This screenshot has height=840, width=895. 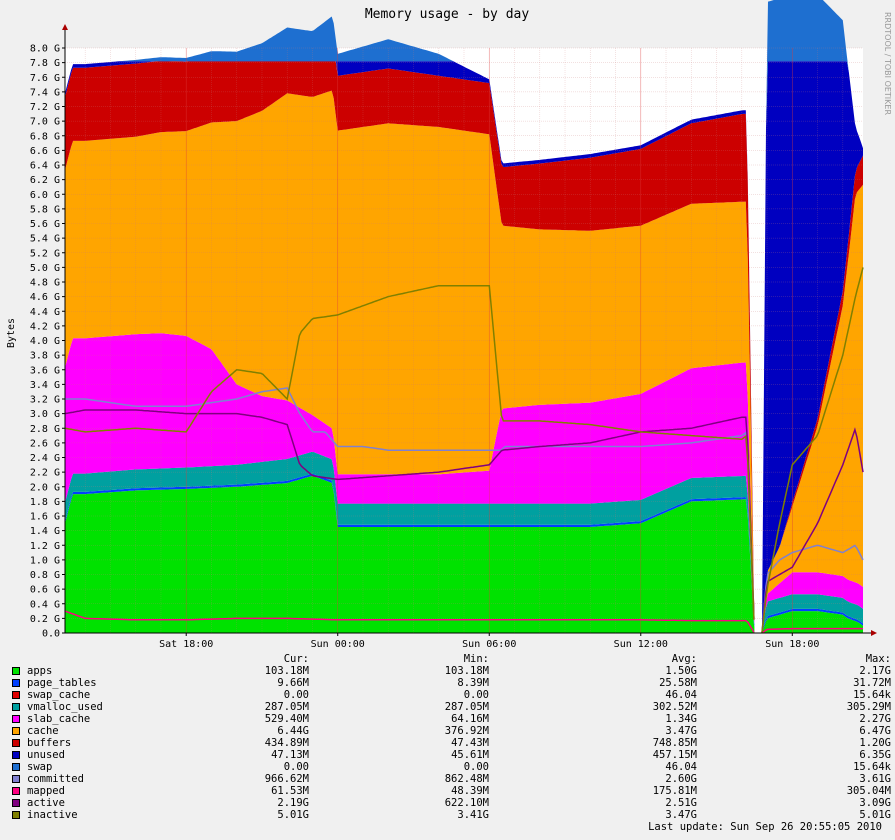 I want to click on legend-cur: 966.62M, so click(x=286, y=779).